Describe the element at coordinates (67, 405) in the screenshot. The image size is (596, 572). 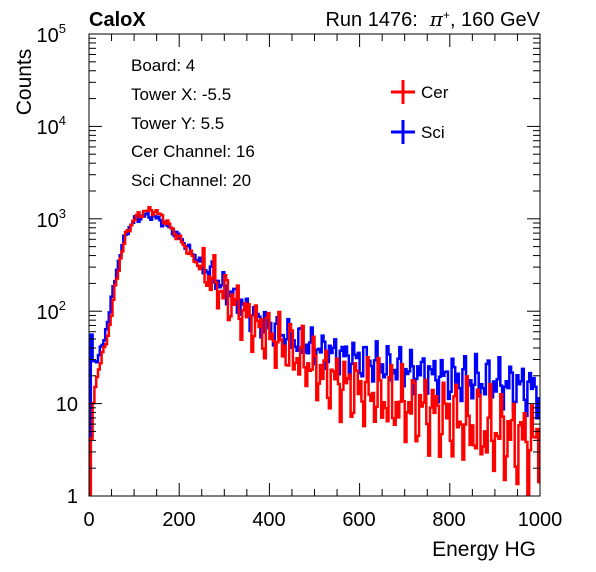
I see `y-tick-label-10: 10` at that location.